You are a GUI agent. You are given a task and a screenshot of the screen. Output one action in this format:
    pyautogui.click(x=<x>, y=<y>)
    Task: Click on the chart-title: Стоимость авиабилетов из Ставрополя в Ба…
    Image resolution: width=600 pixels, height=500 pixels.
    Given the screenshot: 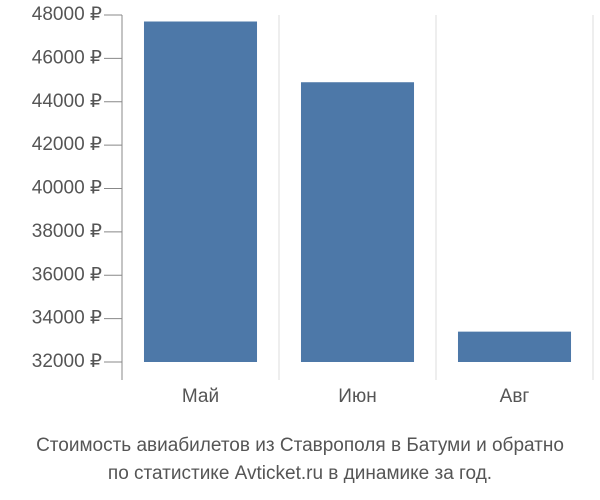 What is the action you would take?
    pyautogui.click(x=300, y=459)
    